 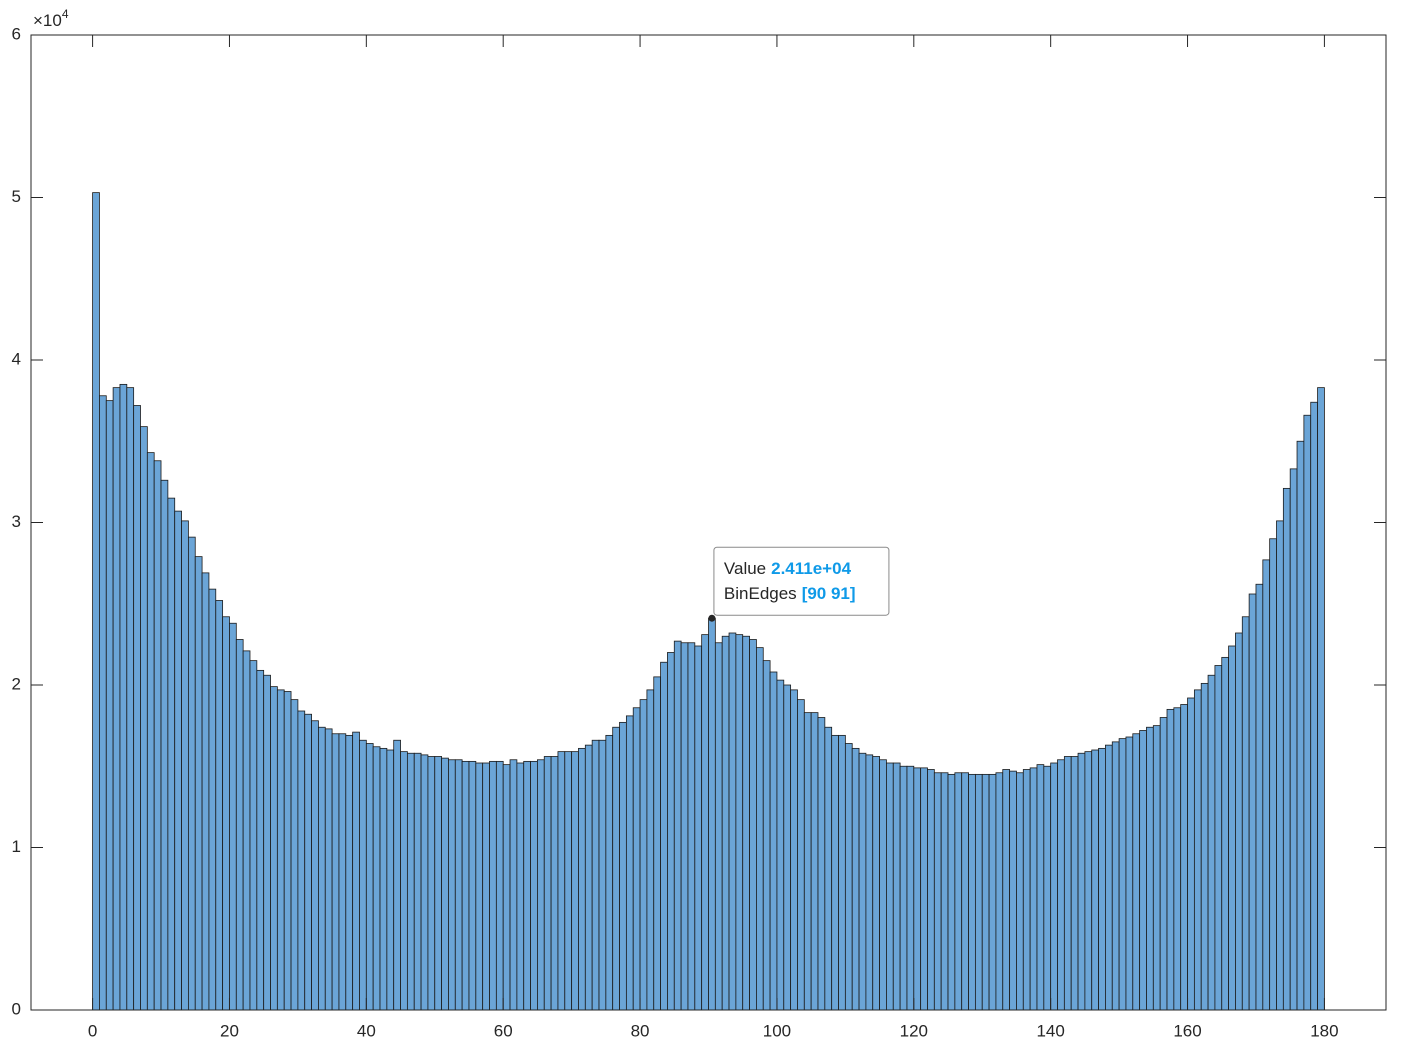 What do you see at coordinates (640, 1030) in the screenshot?
I see `x-tick-label: 80` at bounding box center [640, 1030].